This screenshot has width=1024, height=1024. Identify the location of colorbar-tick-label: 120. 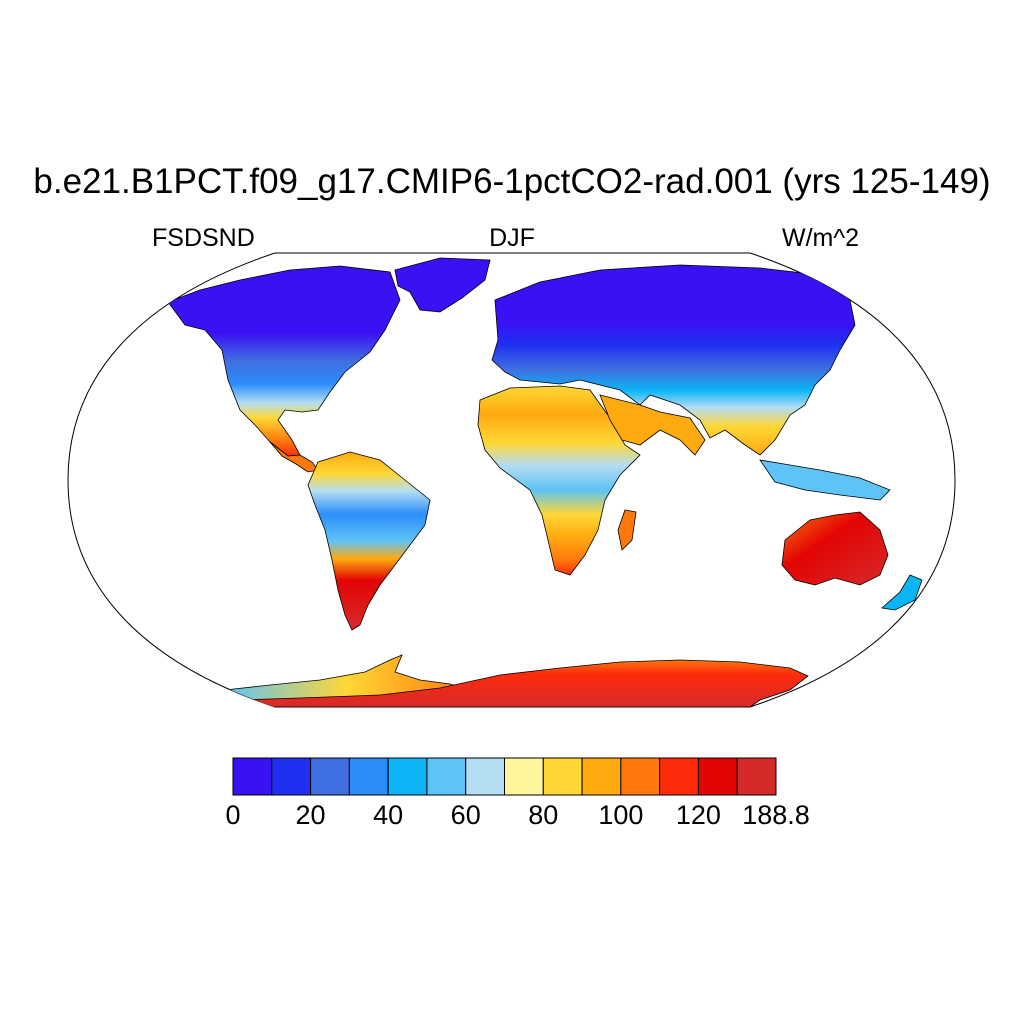
(698, 815).